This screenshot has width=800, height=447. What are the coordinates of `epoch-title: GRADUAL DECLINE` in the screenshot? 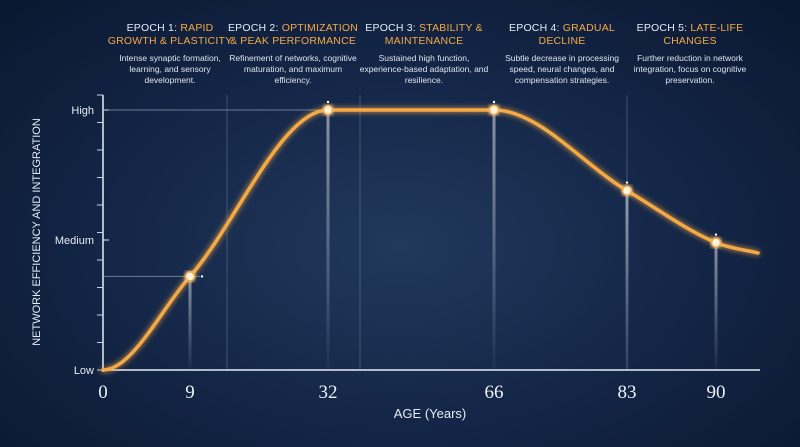 It's located at (576, 34).